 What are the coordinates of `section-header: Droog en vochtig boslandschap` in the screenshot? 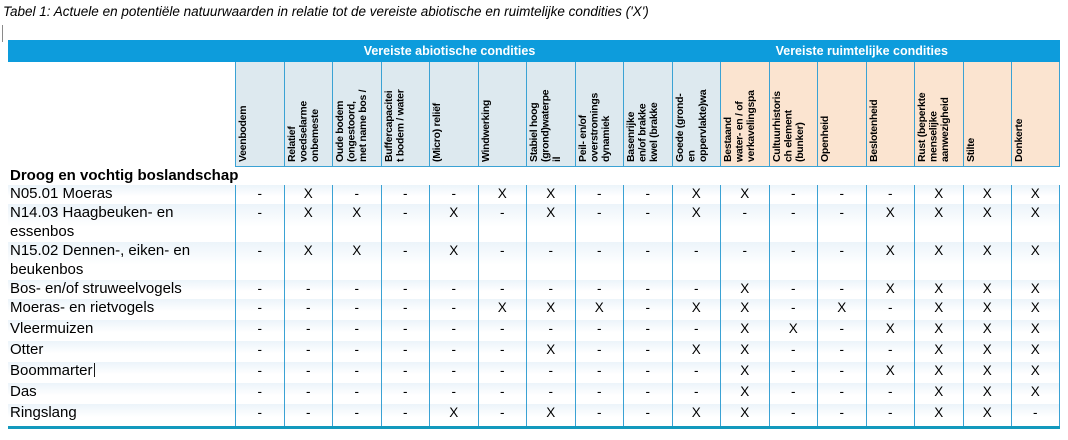 It's located at (534, 176).